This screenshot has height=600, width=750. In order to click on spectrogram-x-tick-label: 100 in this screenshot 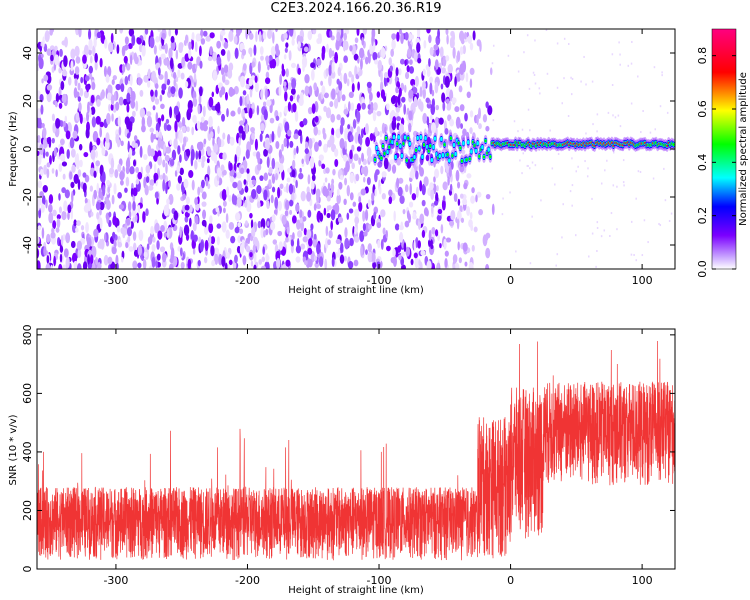, I will do `click(642, 280)`.